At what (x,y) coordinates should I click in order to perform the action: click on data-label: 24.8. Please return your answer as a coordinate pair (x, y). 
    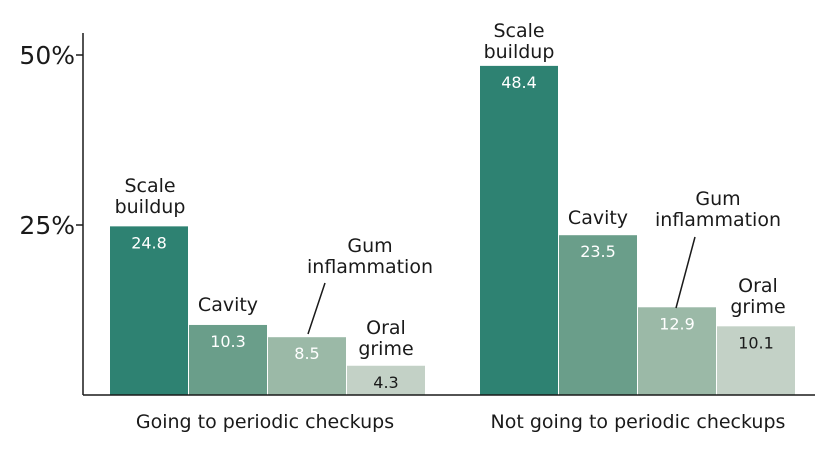
    Looking at the image, I should click on (149, 242).